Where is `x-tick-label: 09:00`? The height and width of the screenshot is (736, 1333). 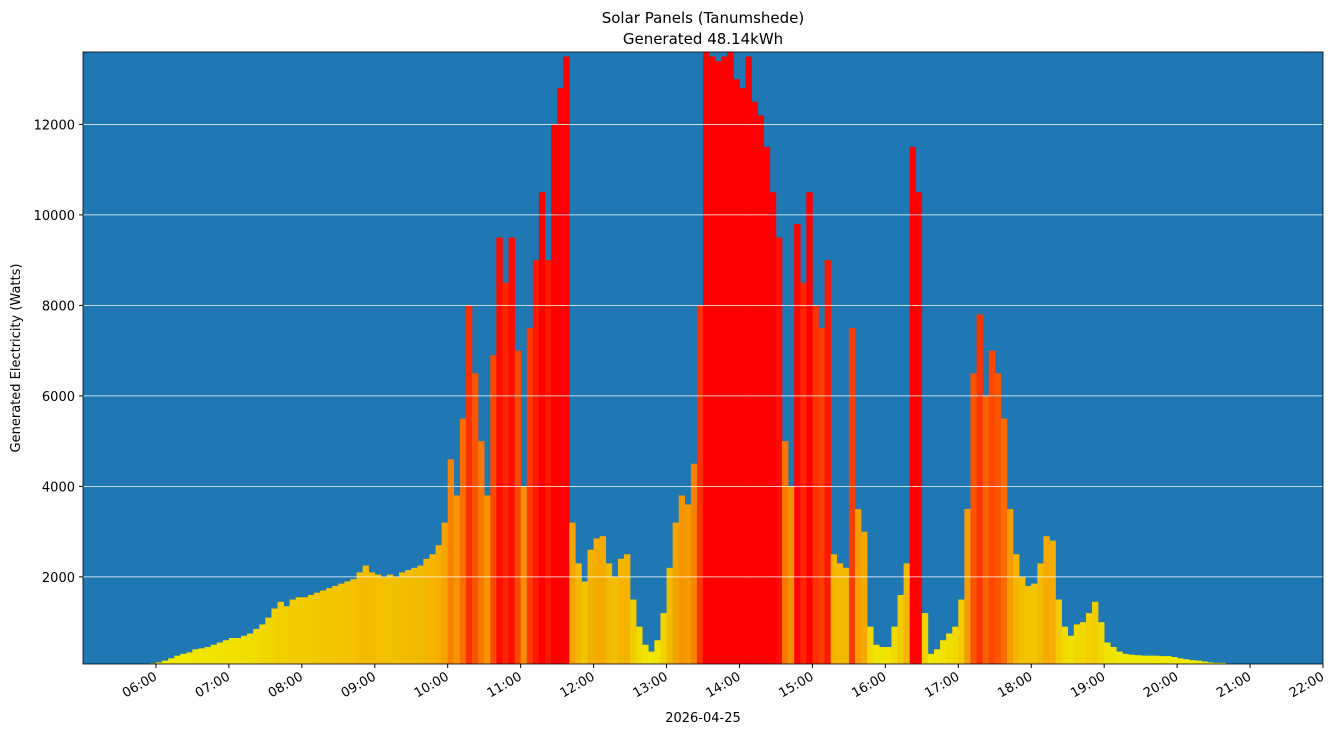 x-tick-label: 09:00 is located at coordinates (359, 685).